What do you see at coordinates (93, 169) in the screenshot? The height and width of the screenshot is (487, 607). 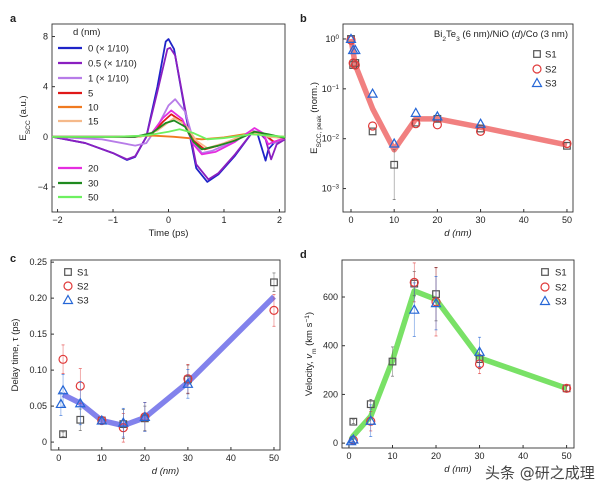 I see `legend-entry: 20` at bounding box center [93, 169].